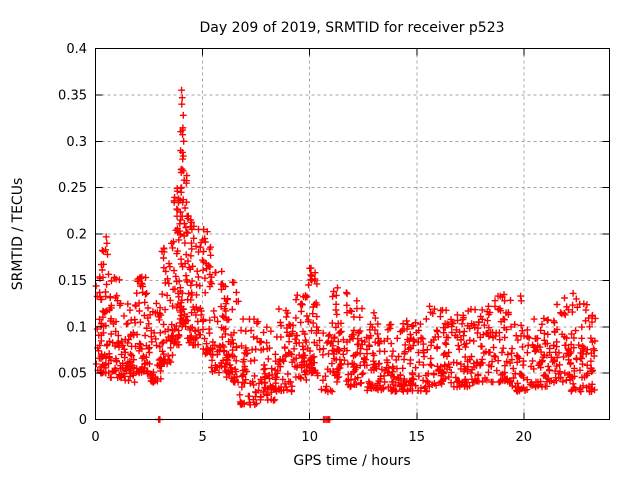 Image resolution: width=640 pixels, height=480 pixels. Describe the element at coordinates (76, 235) in the screenshot. I see `y-tick-label: 0.2` at that location.